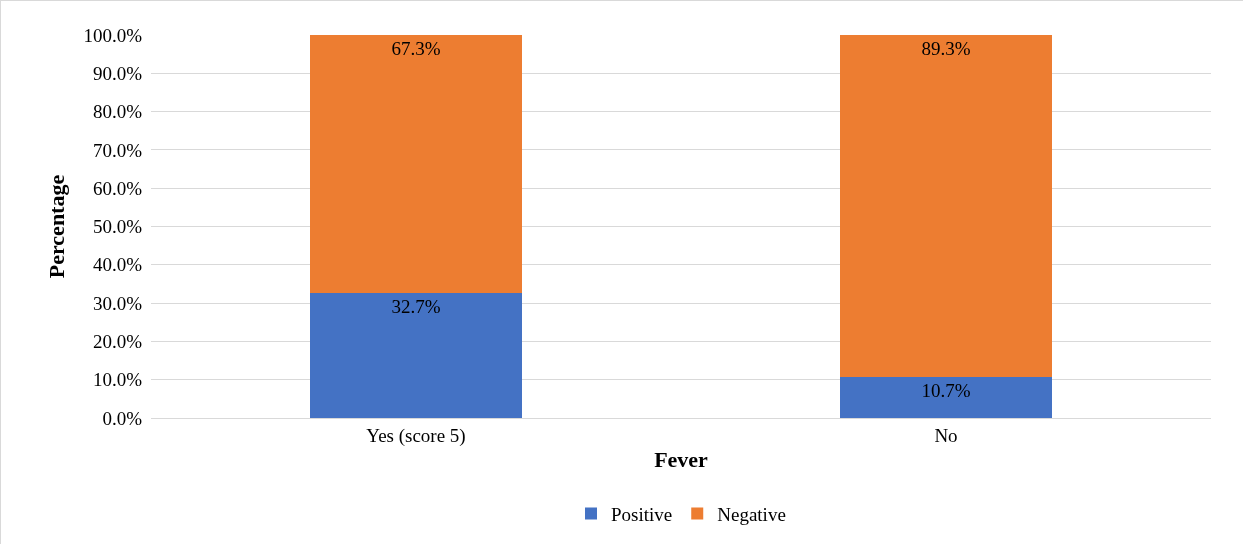 The height and width of the screenshot is (544, 1243). What do you see at coordinates (642, 514) in the screenshot?
I see `legend-label: Positive` at bounding box center [642, 514].